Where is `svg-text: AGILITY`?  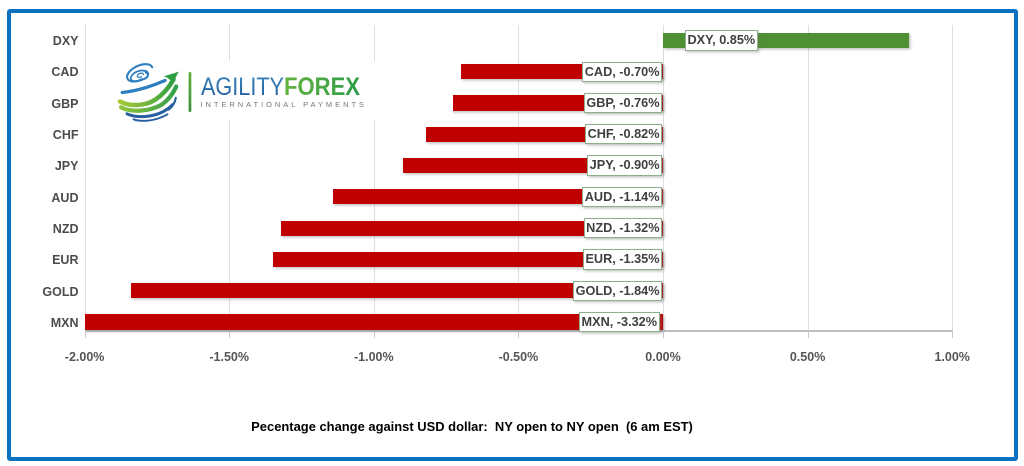
svg-text: AGILITY is located at coordinates (242, 87).